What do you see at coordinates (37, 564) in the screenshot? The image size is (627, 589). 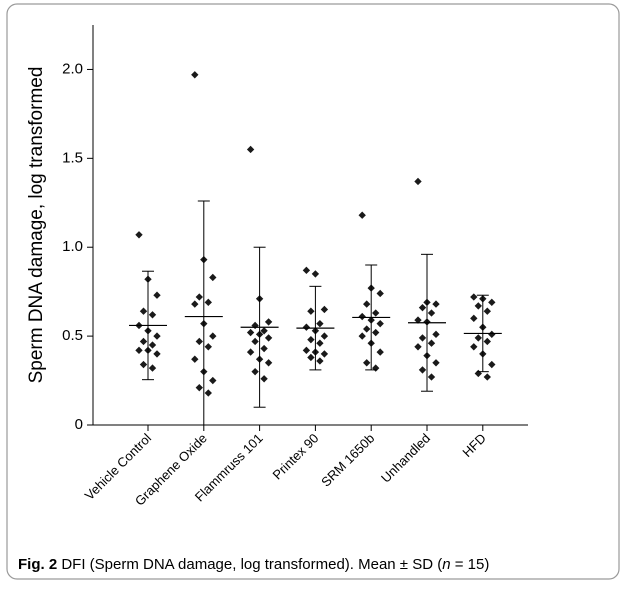 I see `caption-label: Fig. 2` at bounding box center [37, 564].